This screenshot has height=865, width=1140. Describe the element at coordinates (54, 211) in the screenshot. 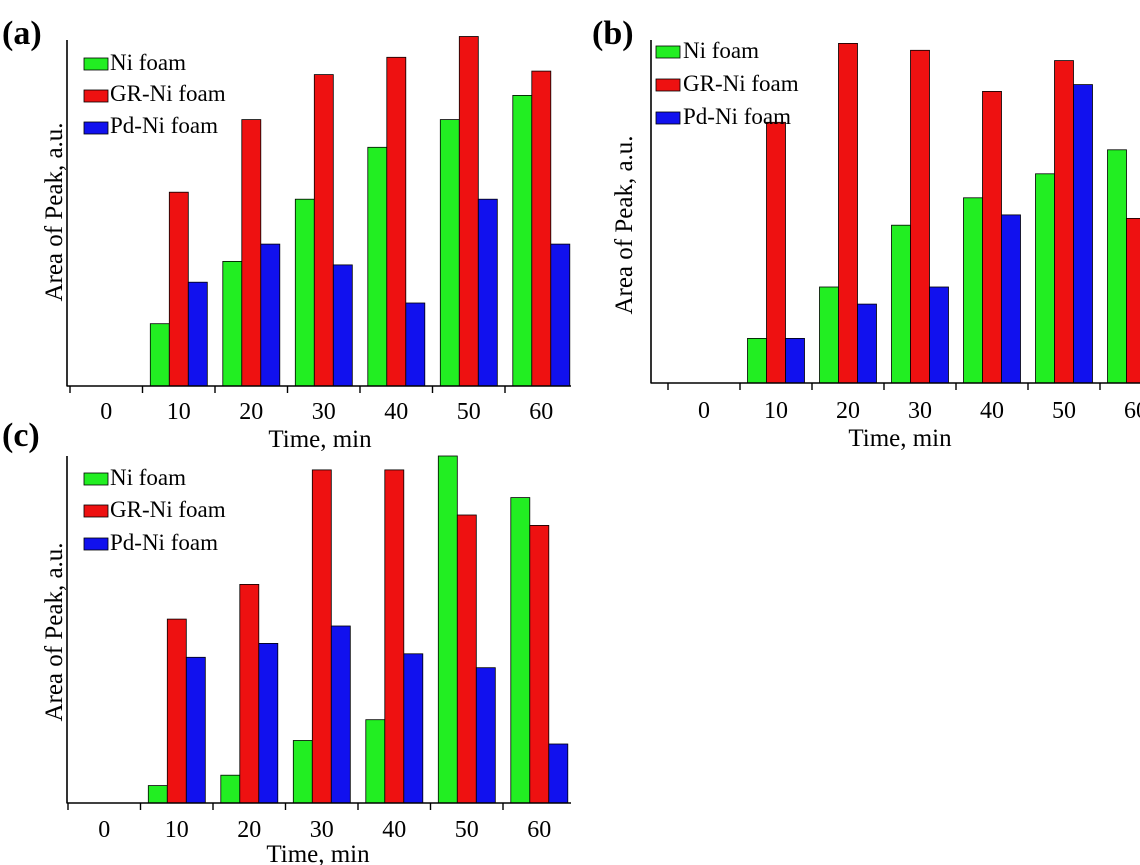

I see `panel-a-y-axis-title: Area of Peak, a.u.` at that location.